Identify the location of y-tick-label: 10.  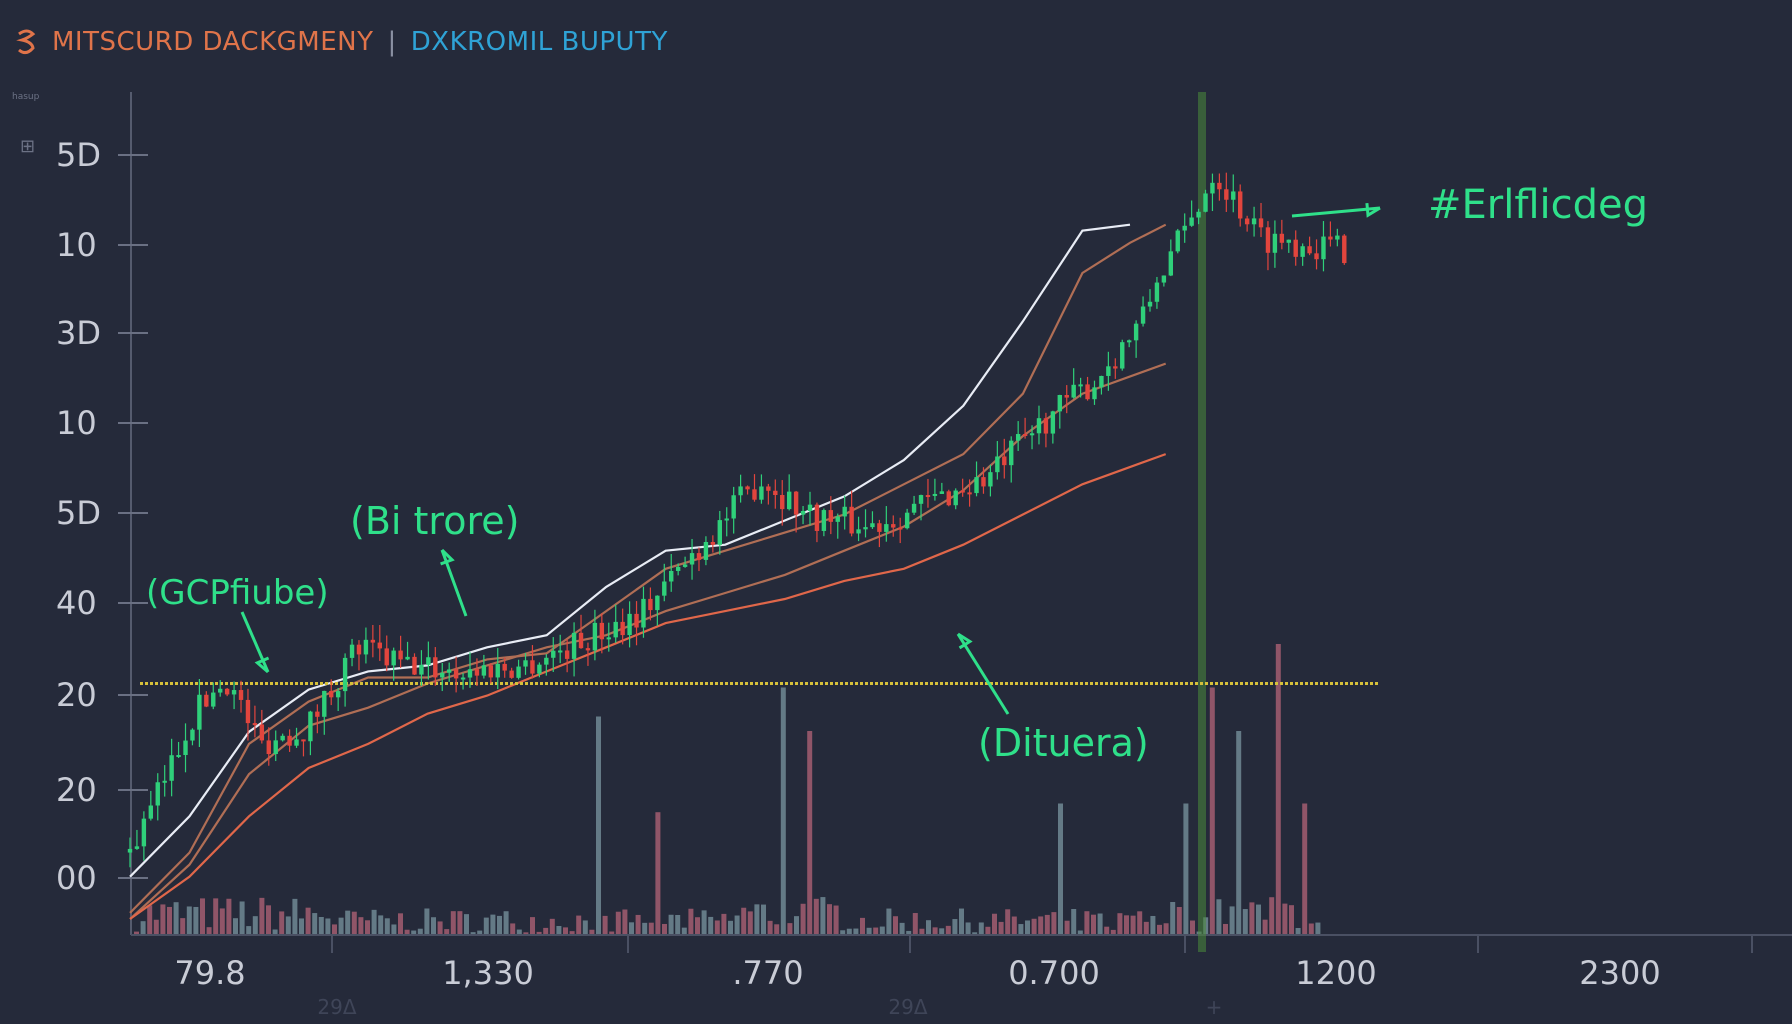
(76, 245).